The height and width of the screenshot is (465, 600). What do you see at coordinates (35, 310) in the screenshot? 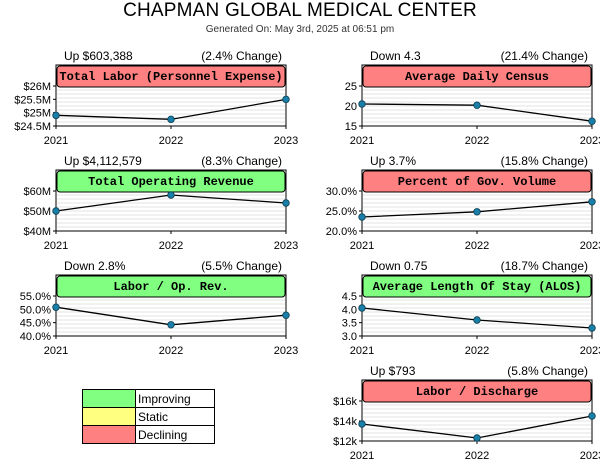
I see `y-tick-label: 50.0%` at bounding box center [35, 310].